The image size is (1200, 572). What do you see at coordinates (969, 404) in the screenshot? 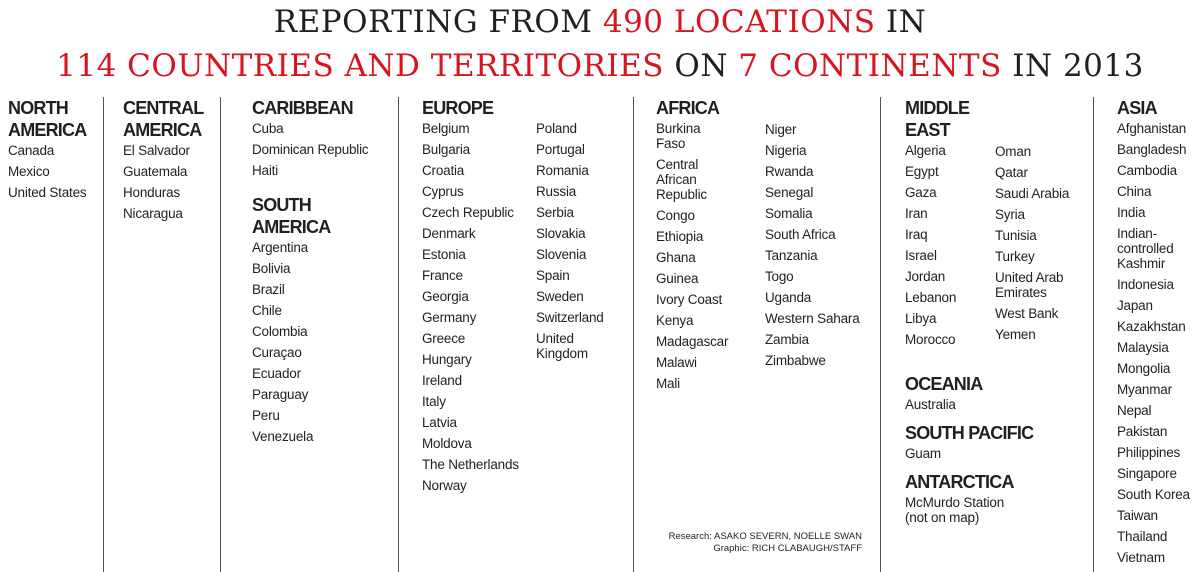
I see `location-list: Australia` at bounding box center [969, 404].